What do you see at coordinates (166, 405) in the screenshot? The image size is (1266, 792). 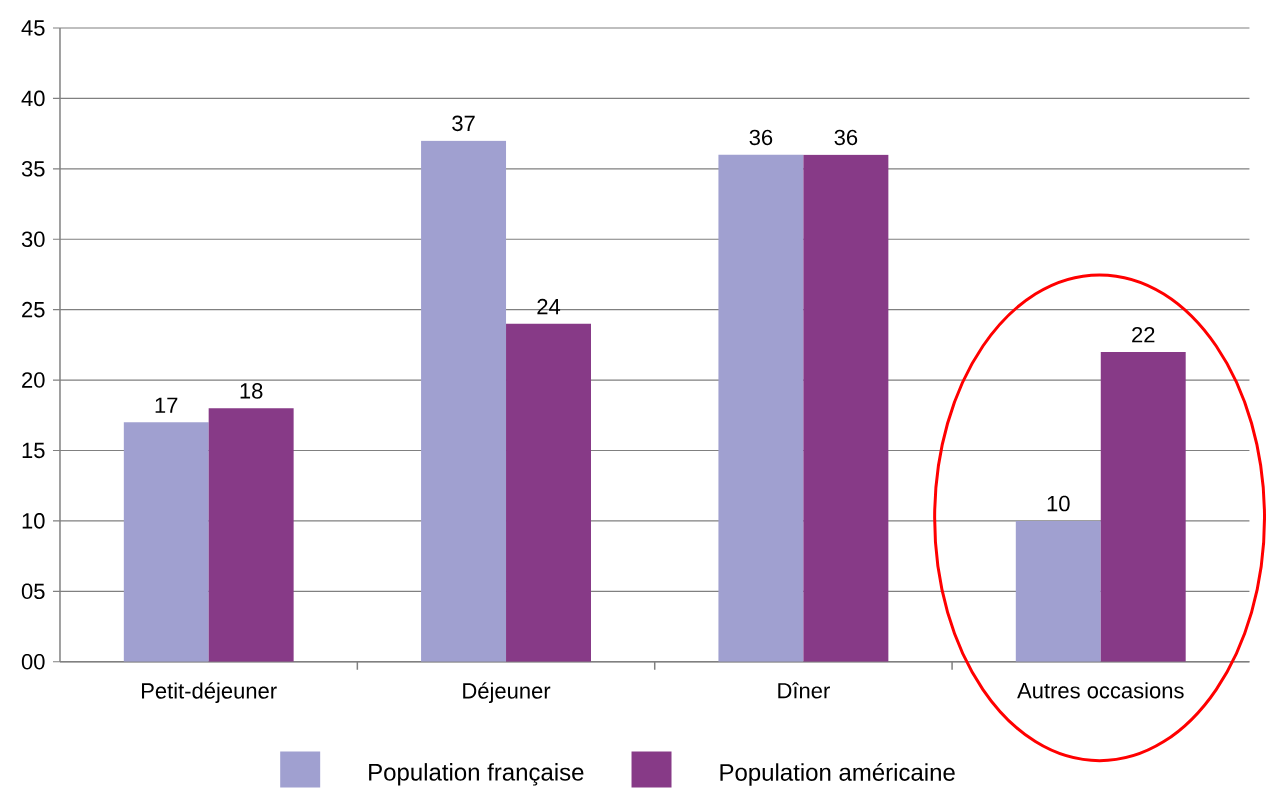 I see `data-label: 17` at bounding box center [166, 405].